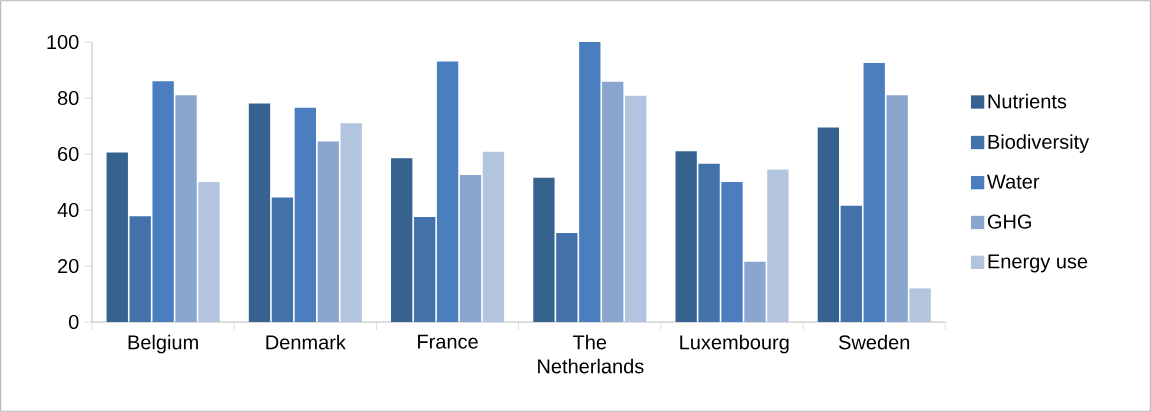 The height and width of the screenshot is (412, 1151). I want to click on y-tick-label: 40, so click(68, 210).